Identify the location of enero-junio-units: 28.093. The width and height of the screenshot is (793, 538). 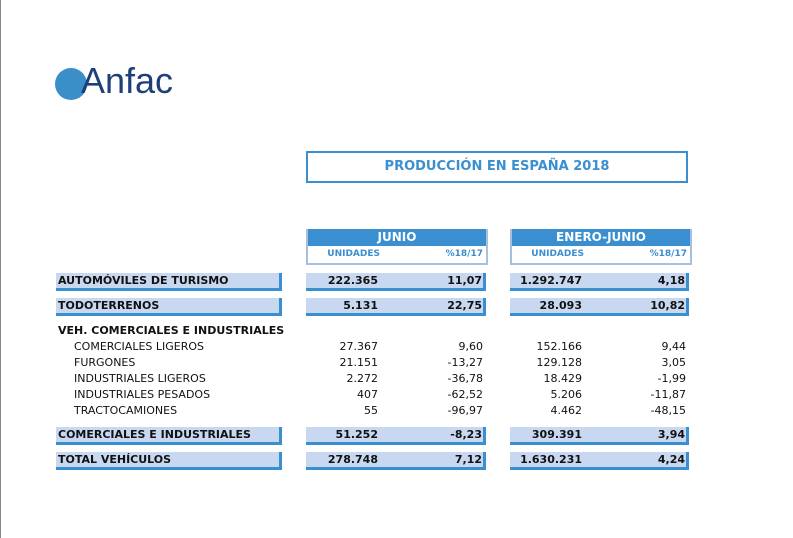
(560, 305).